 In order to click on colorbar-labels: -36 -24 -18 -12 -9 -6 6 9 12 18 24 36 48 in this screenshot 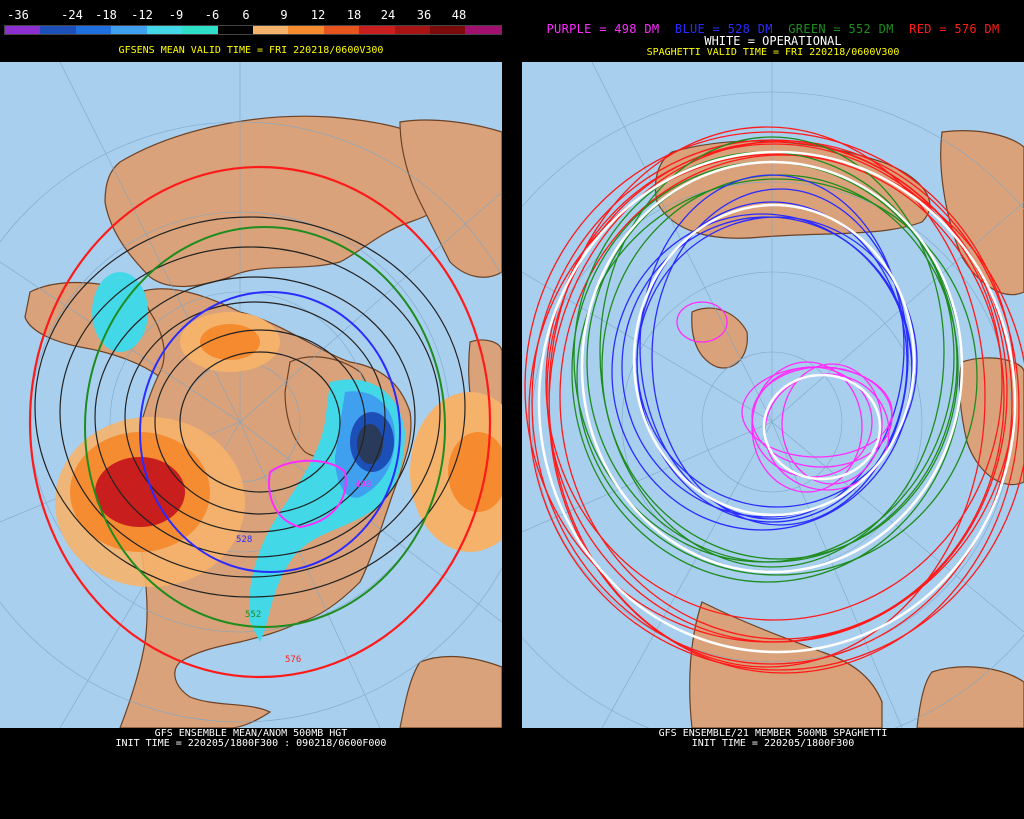, I will do `click(251, 13)`.